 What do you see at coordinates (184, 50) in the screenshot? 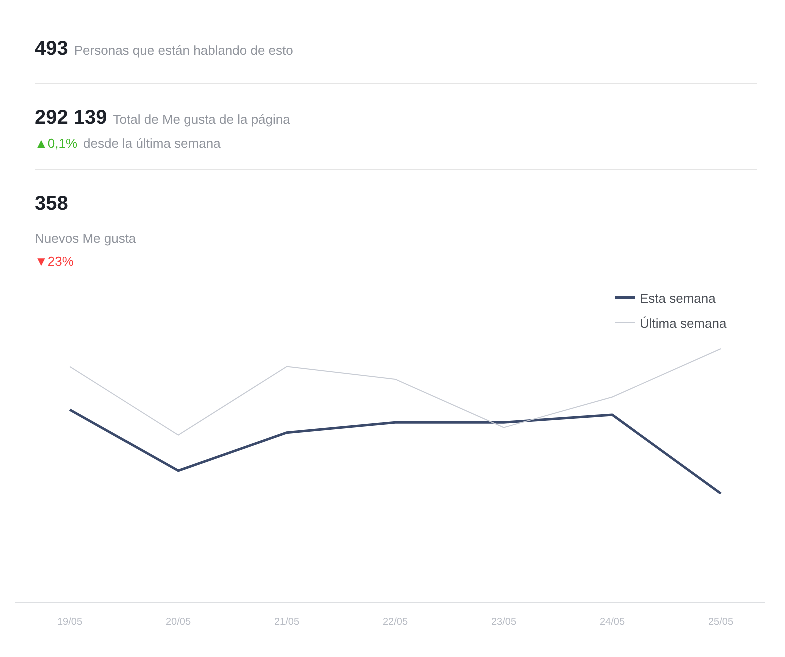
I see `text: Personas que están hablando de esto` at bounding box center [184, 50].